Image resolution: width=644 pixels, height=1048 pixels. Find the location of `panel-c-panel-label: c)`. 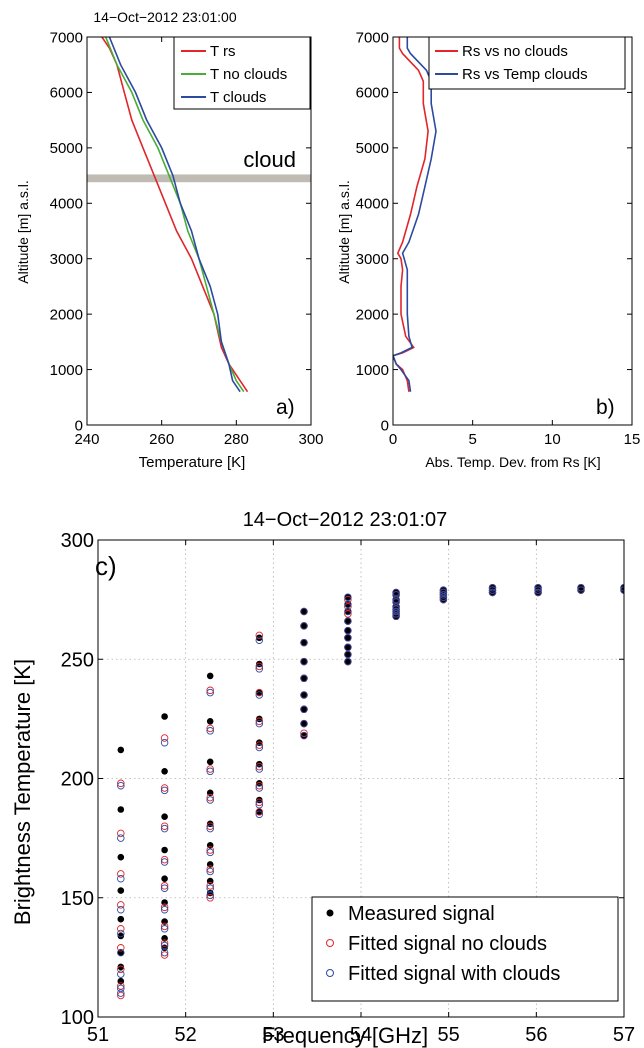

panel-c-panel-label: c) is located at coordinates (106, 566).